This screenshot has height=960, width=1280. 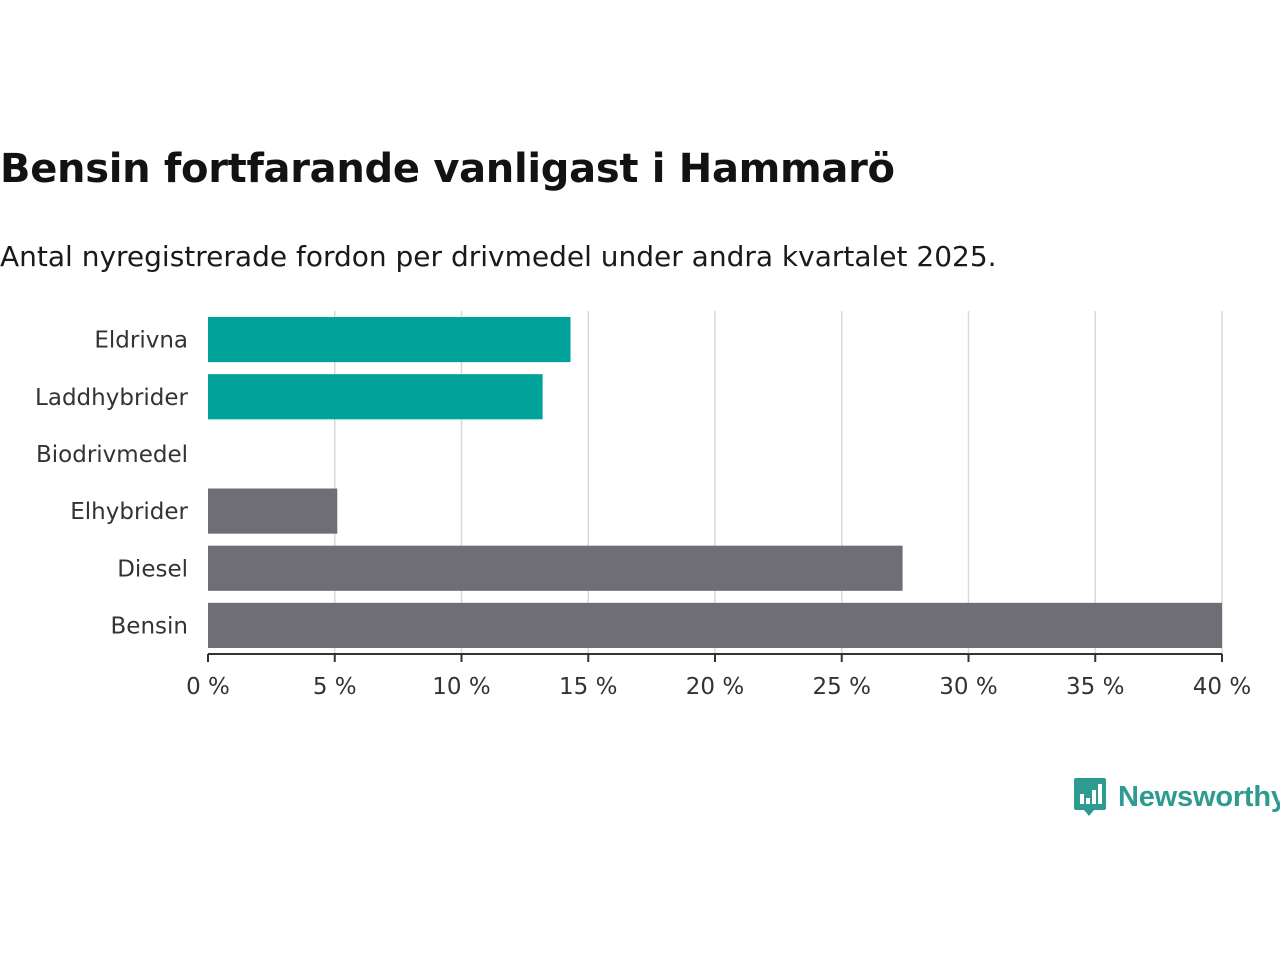 I want to click on category-label: Biodrivmedel, so click(x=112, y=455).